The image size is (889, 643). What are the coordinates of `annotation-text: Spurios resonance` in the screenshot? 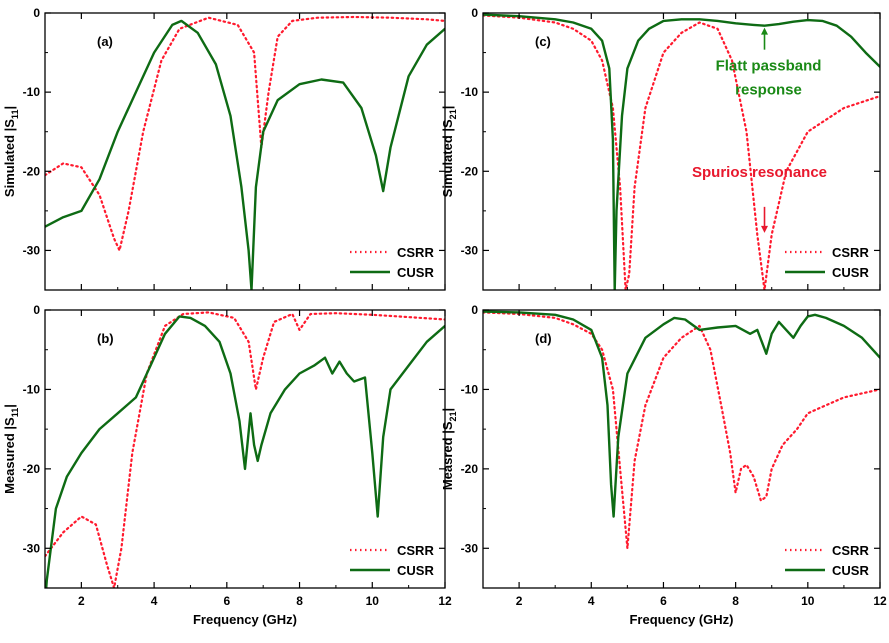 It's located at (759, 172).